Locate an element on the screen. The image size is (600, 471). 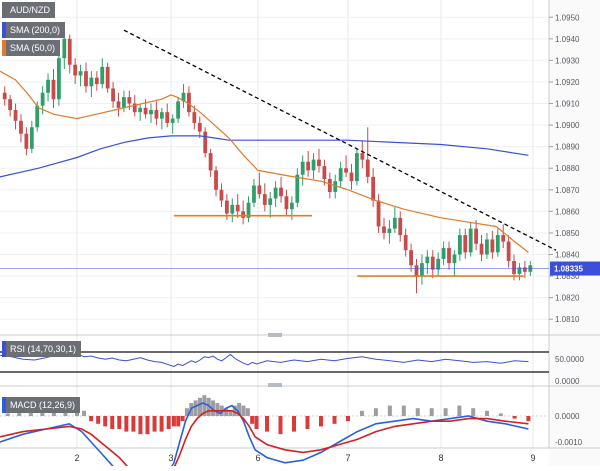
macd-legend-label: MACD (12,26,9) is located at coordinates (43, 405).